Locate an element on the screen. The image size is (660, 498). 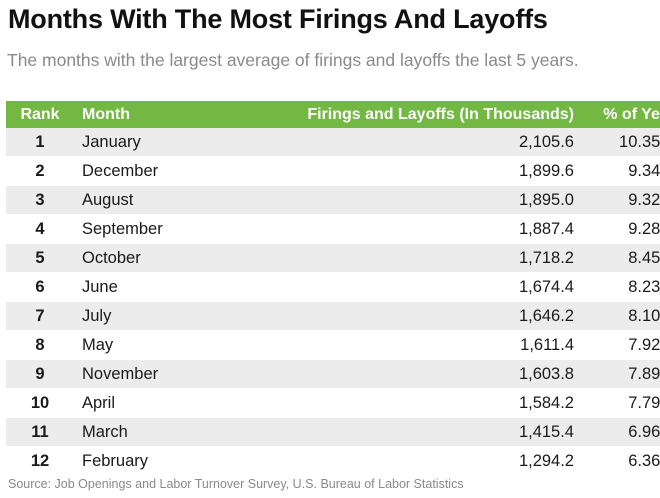
percent-cell: 8.23% is located at coordinates (621, 287).